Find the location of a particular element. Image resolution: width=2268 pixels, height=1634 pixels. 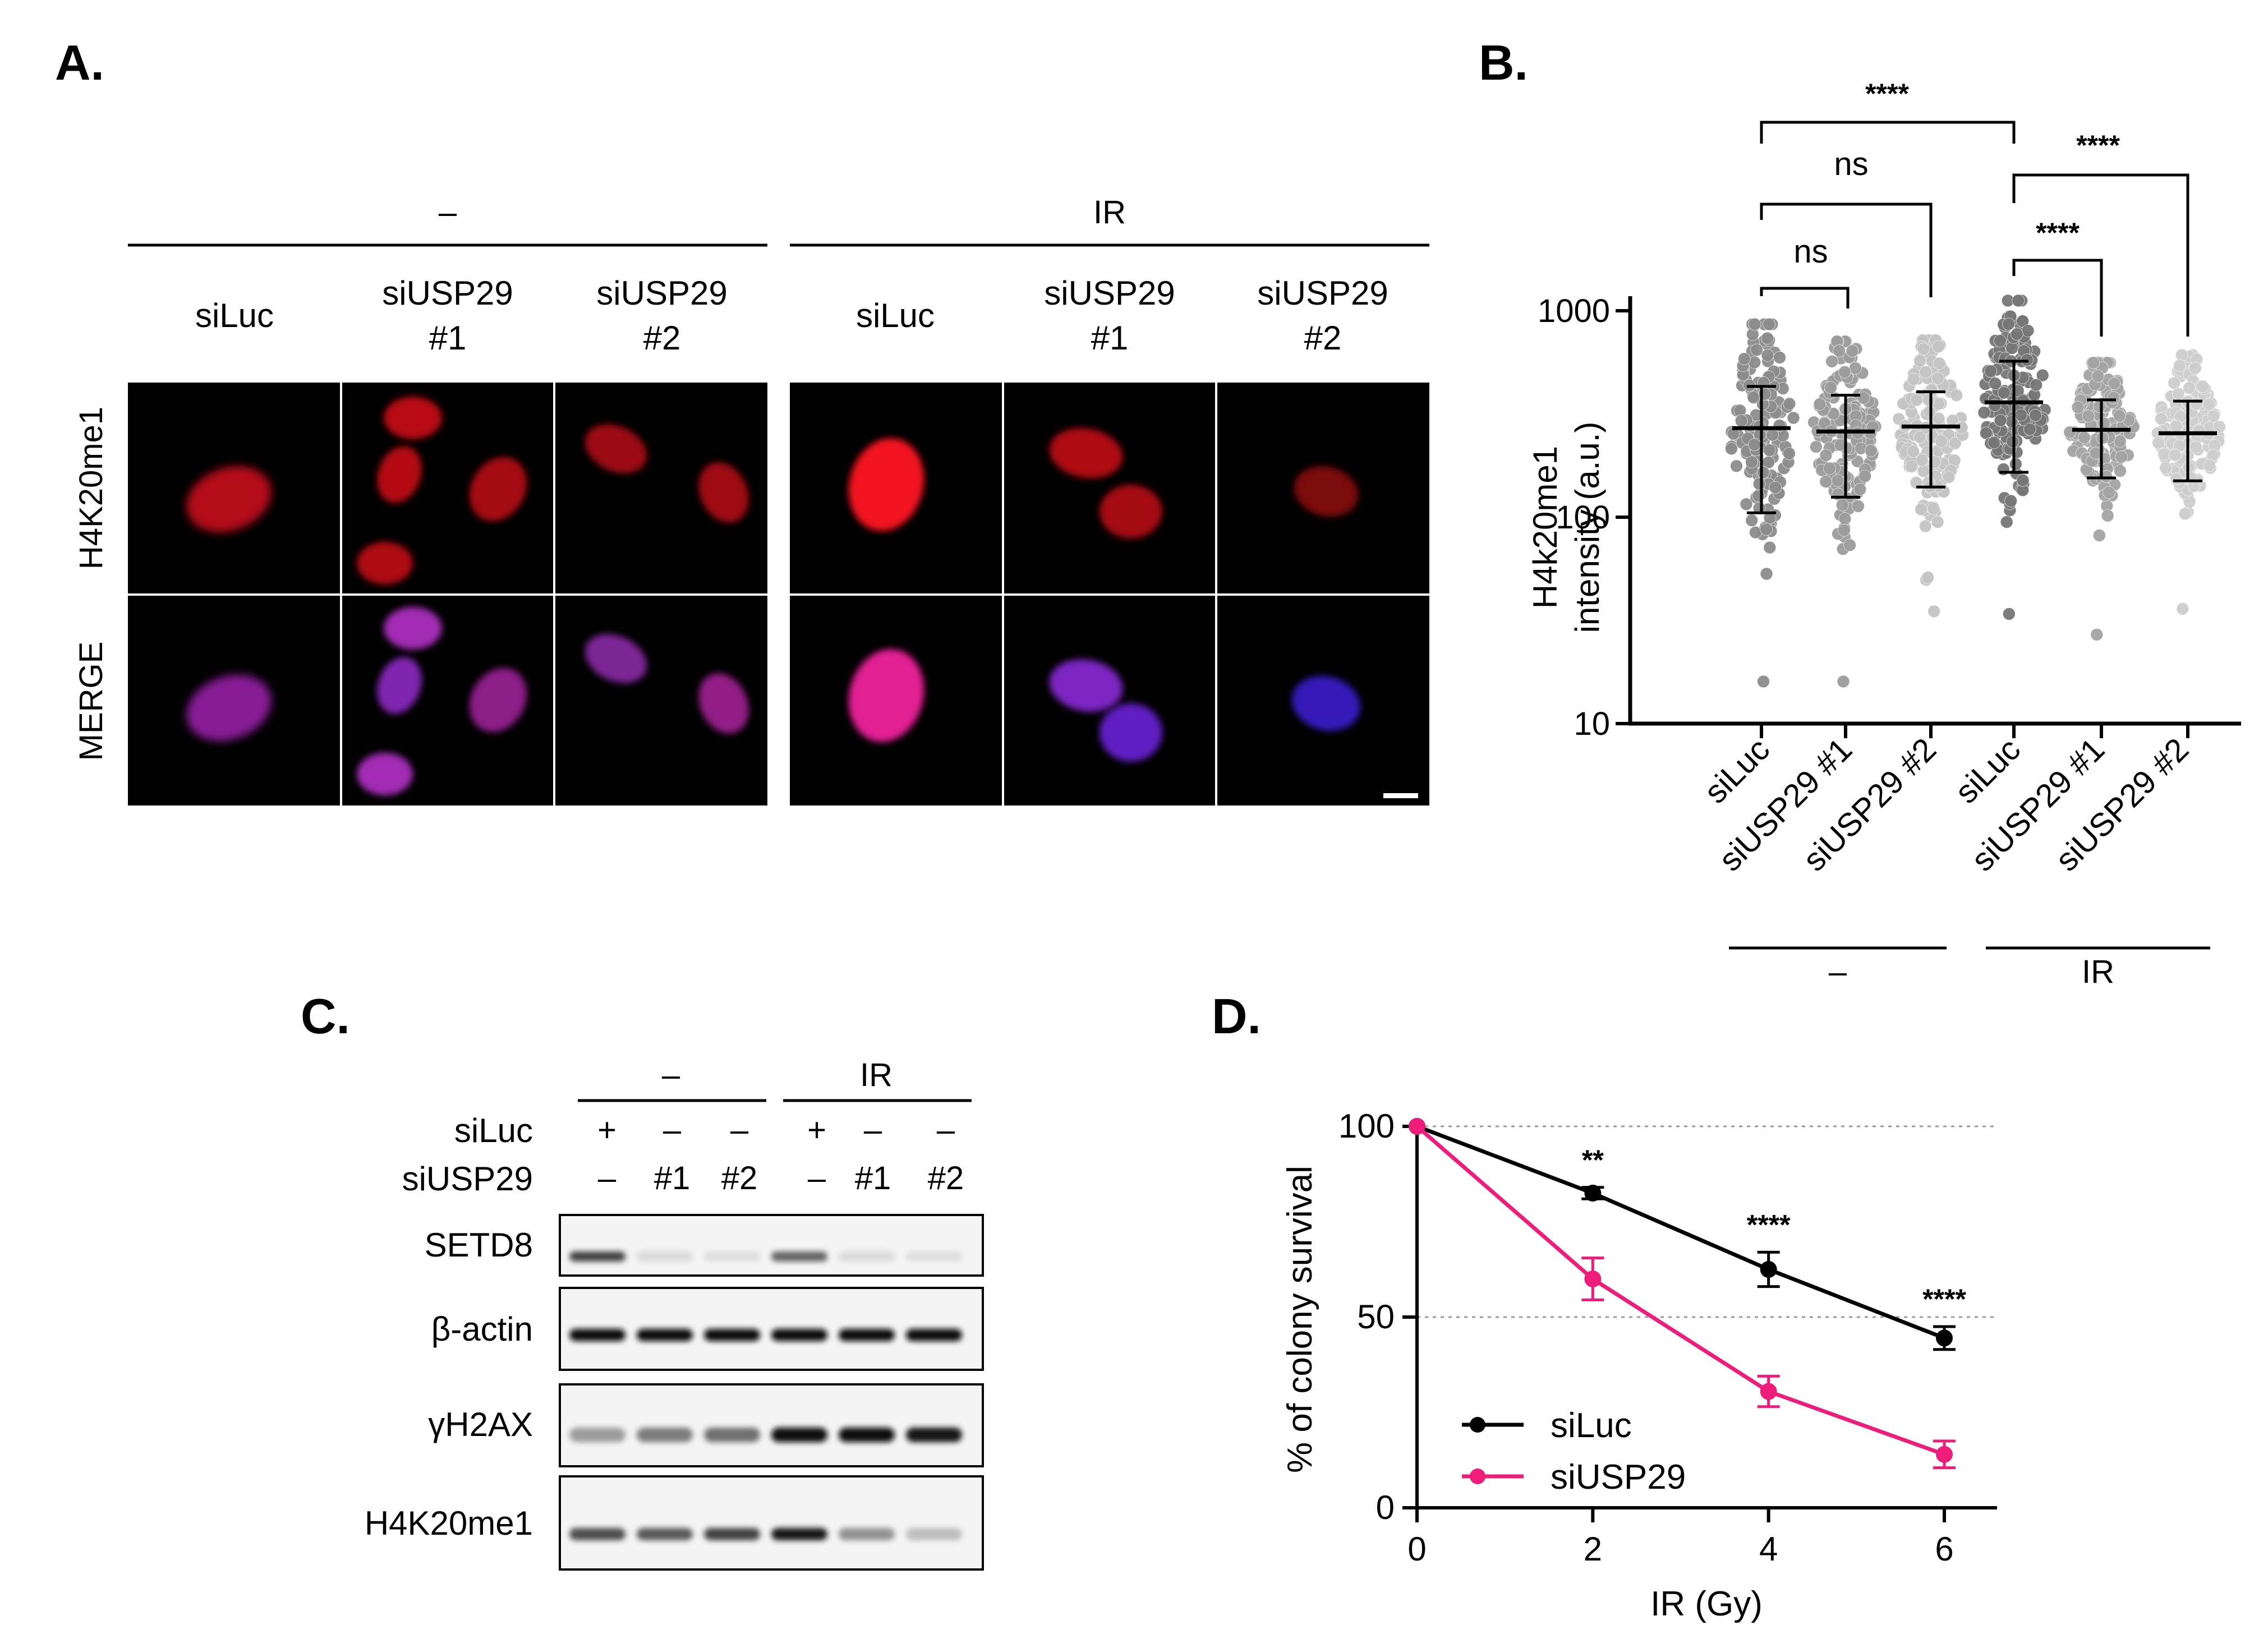

siluc-lane-6: – is located at coordinates (946, 1130).